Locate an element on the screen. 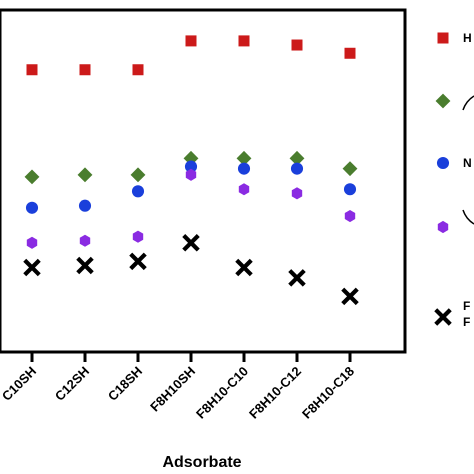 This screenshot has height=474, width=474. x-axis-title: Adsorbate is located at coordinates (201, 462).